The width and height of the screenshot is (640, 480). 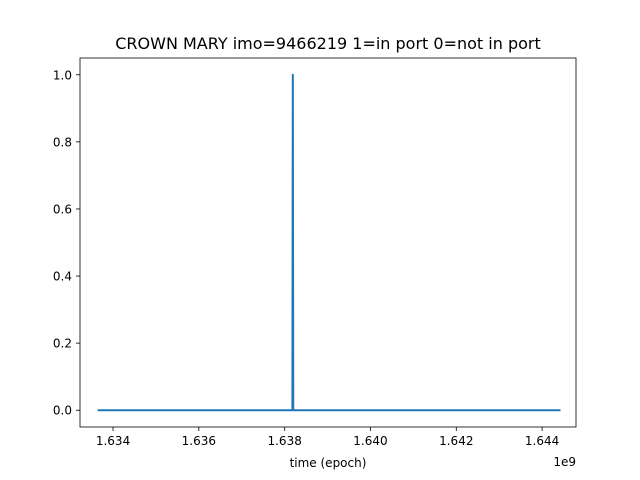 What do you see at coordinates (328, 463) in the screenshot?
I see `x-axis-label: time (epoch)` at bounding box center [328, 463].